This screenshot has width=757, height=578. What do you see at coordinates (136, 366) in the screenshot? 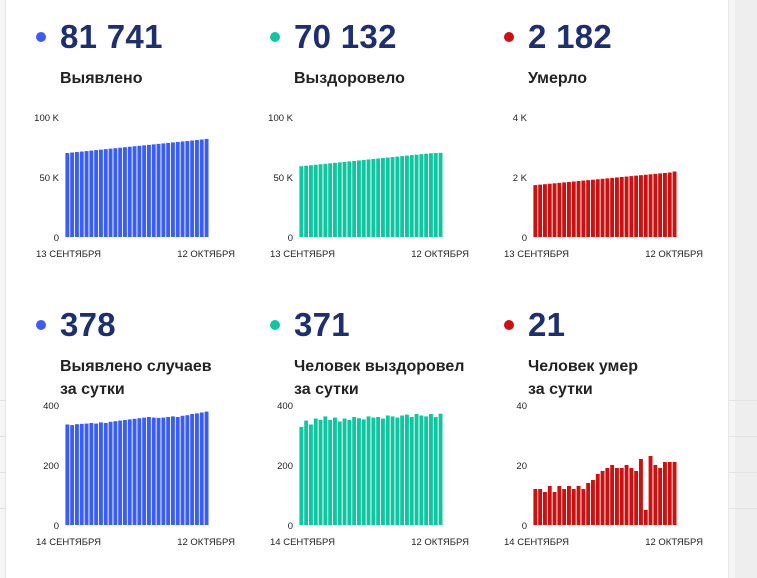
I see `stat-label-line: Выявлено случаев` at bounding box center [136, 366].